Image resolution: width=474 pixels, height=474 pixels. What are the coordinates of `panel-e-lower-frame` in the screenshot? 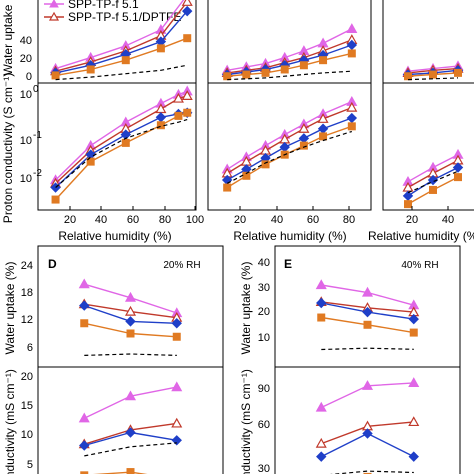 It's located at (367, 420).